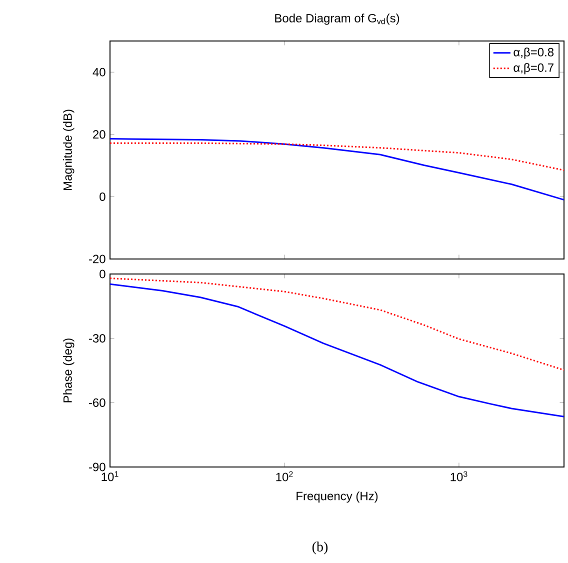 Image resolution: width=568 pixels, height=563 pixels. I want to click on y-tick-label: -90, so click(97, 467).